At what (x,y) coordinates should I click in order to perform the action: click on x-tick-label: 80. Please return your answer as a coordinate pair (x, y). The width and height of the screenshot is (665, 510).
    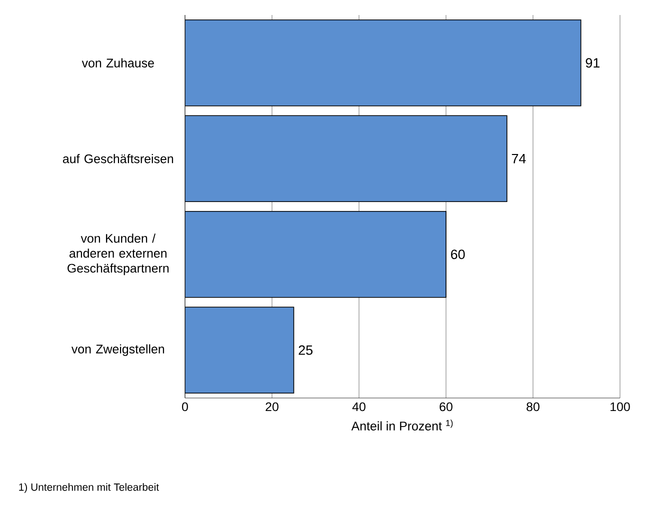
    Looking at the image, I should click on (533, 407).